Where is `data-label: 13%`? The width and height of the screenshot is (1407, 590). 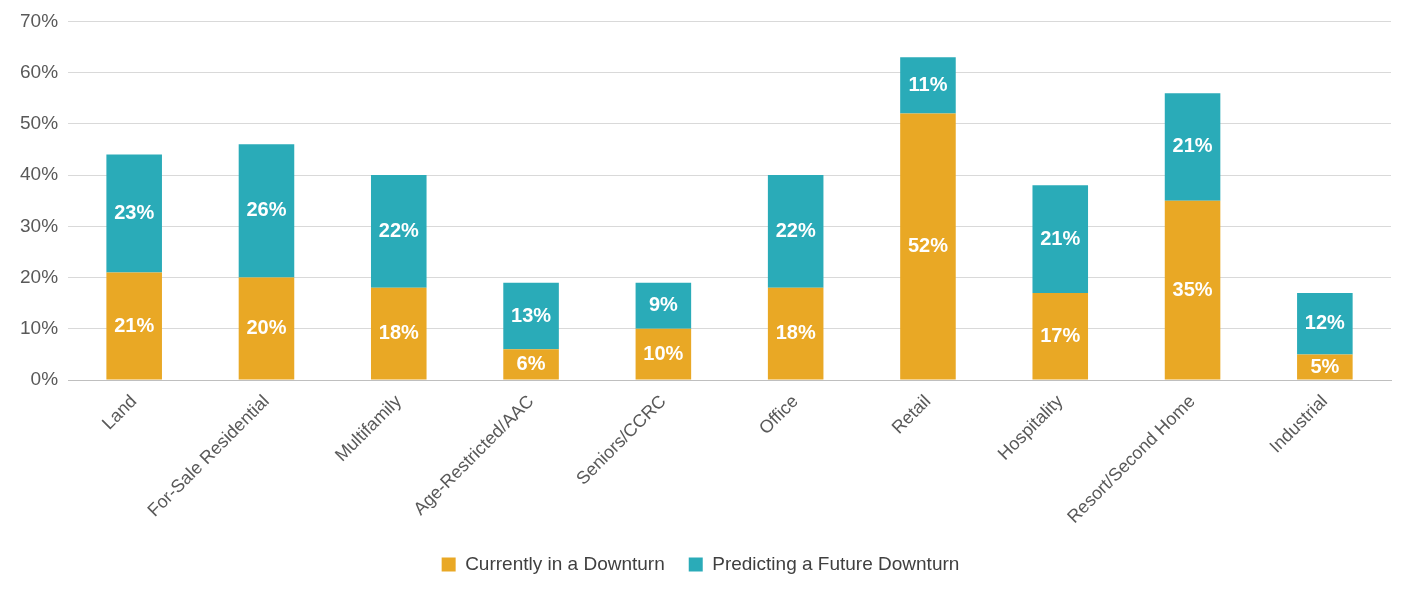 data-label: 13% is located at coordinates (531, 314).